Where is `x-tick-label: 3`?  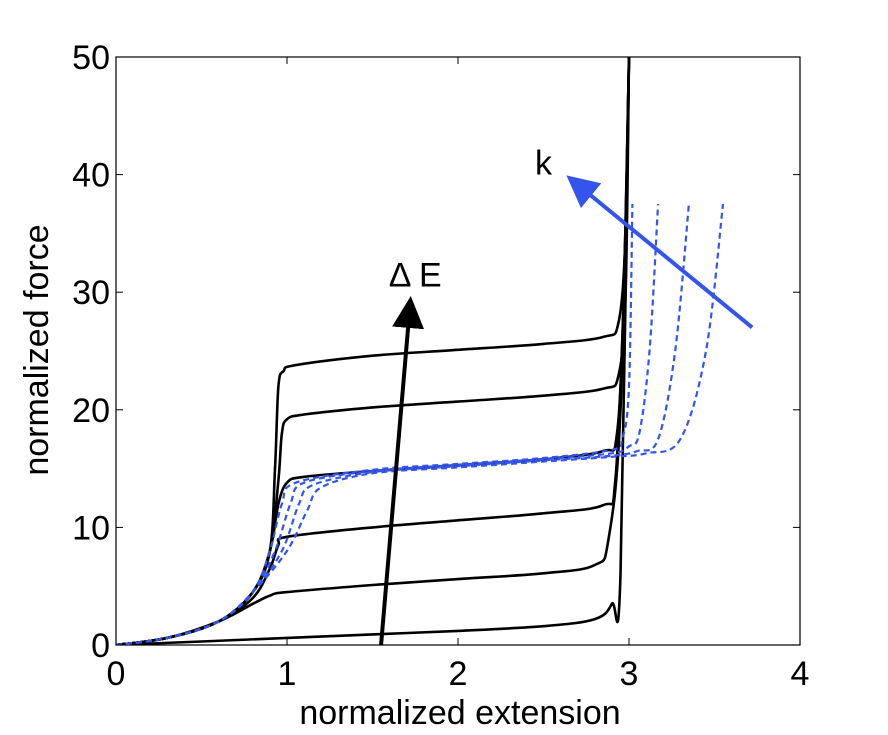 x-tick-label: 3 is located at coordinates (629, 674).